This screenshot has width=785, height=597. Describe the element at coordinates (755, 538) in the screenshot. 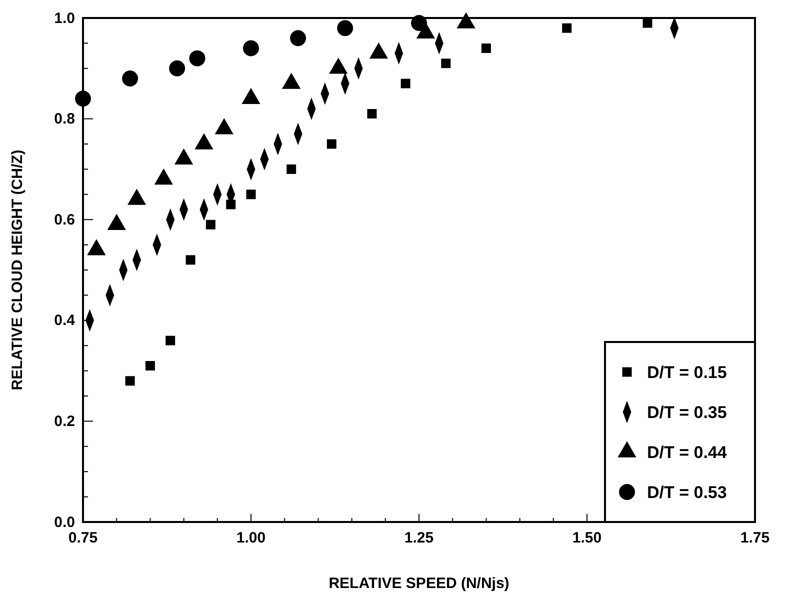

I see `x-tick-label: 1.75` at that location.